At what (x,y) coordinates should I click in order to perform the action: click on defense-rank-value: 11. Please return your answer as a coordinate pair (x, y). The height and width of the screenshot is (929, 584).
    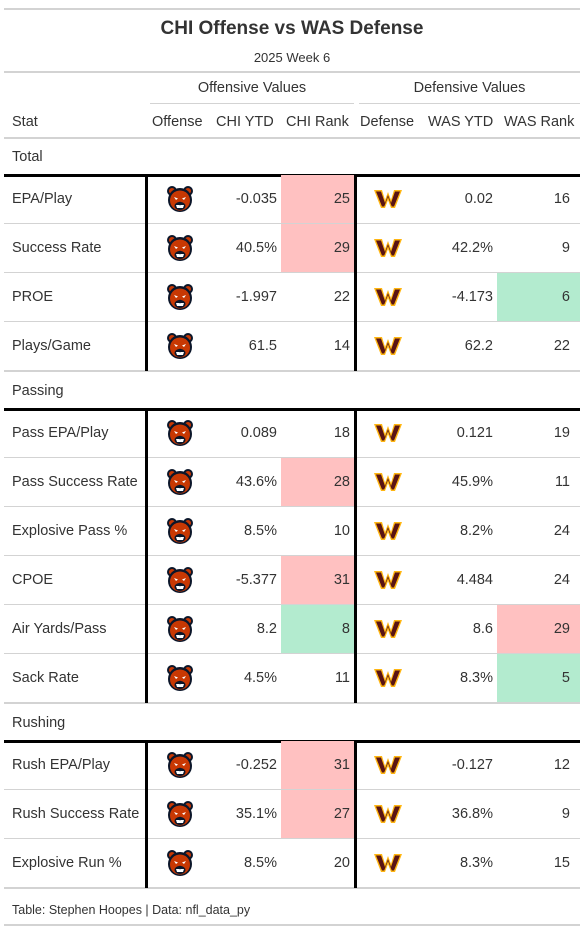
    Looking at the image, I should click on (562, 482).